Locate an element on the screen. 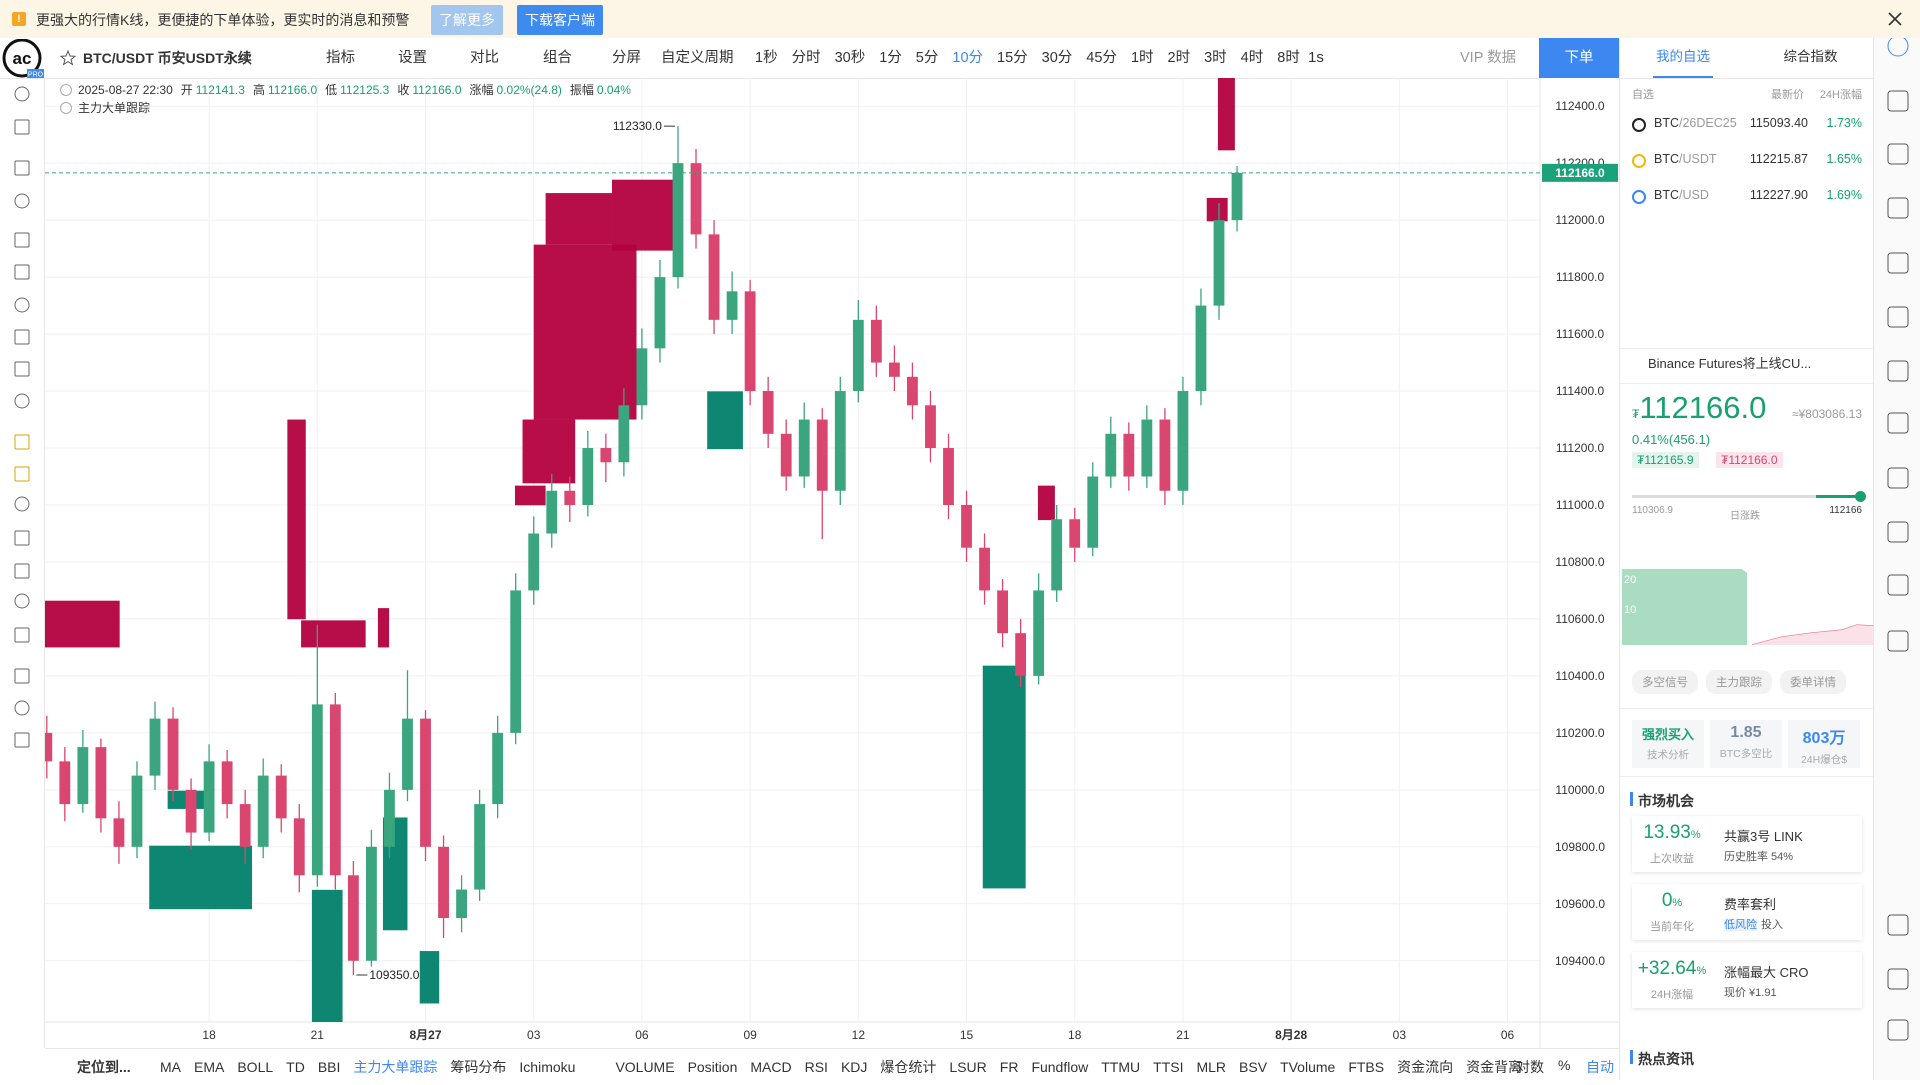  signal-tab: 委单详情 is located at coordinates (1813, 682).